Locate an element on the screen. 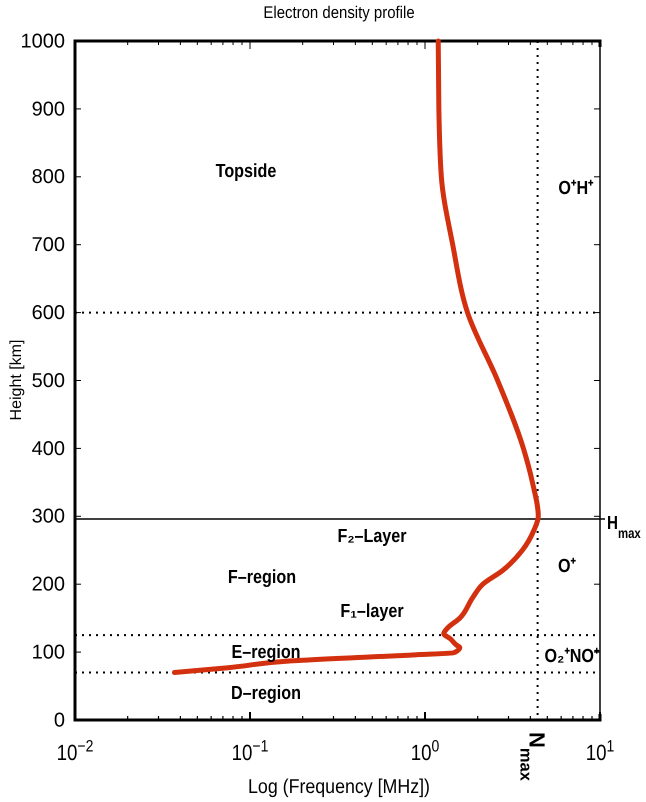 The height and width of the screenshot is (802, 646). chart-title: Electron density profile is located at coordinates (339, 13).